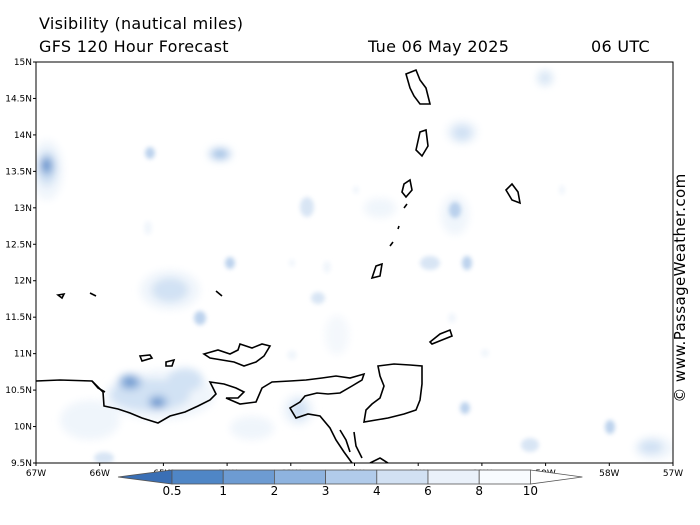  What do you see at coordinates (171, 491) in the screenshot?
I see `colorbar-label: 0.5` at bounding box center [171, 491].